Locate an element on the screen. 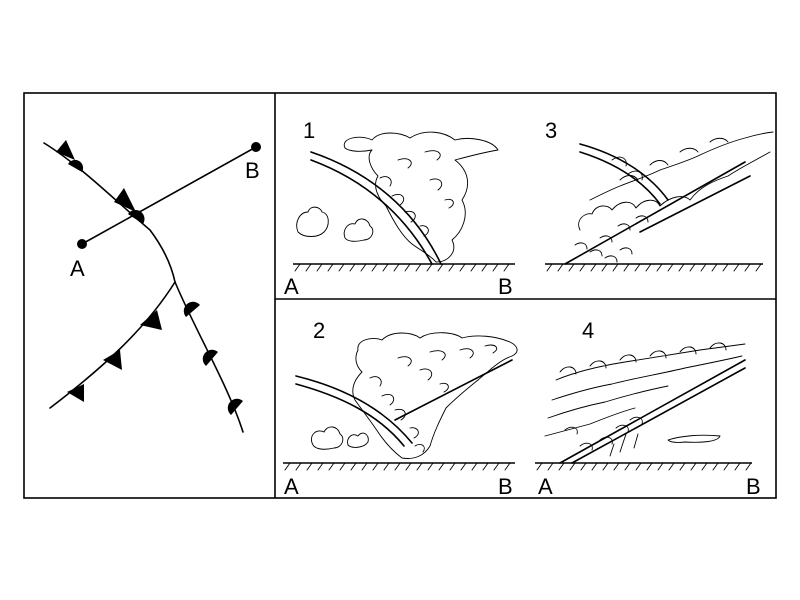 This screenshot has height=600, width=800. point-b-label: B is located at coordinates (252, 170).